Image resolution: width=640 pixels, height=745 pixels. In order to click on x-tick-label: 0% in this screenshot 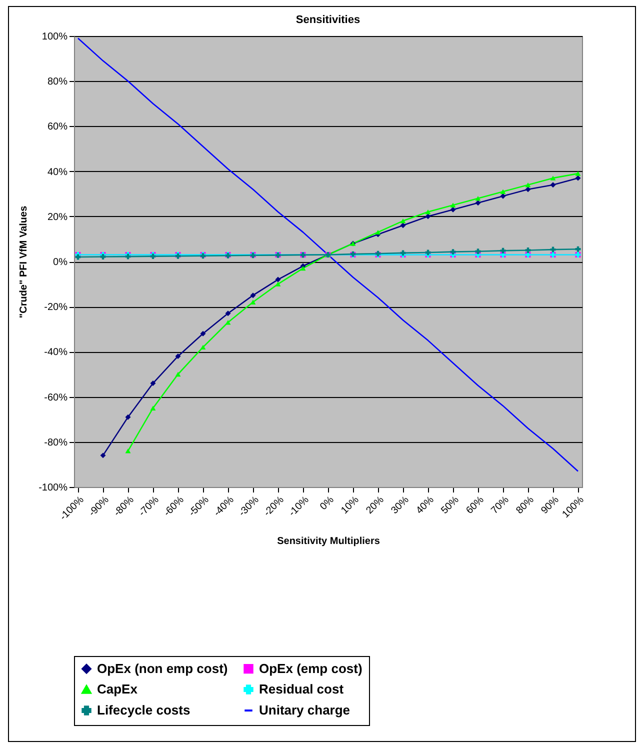, I will do `click(327, 503)`.